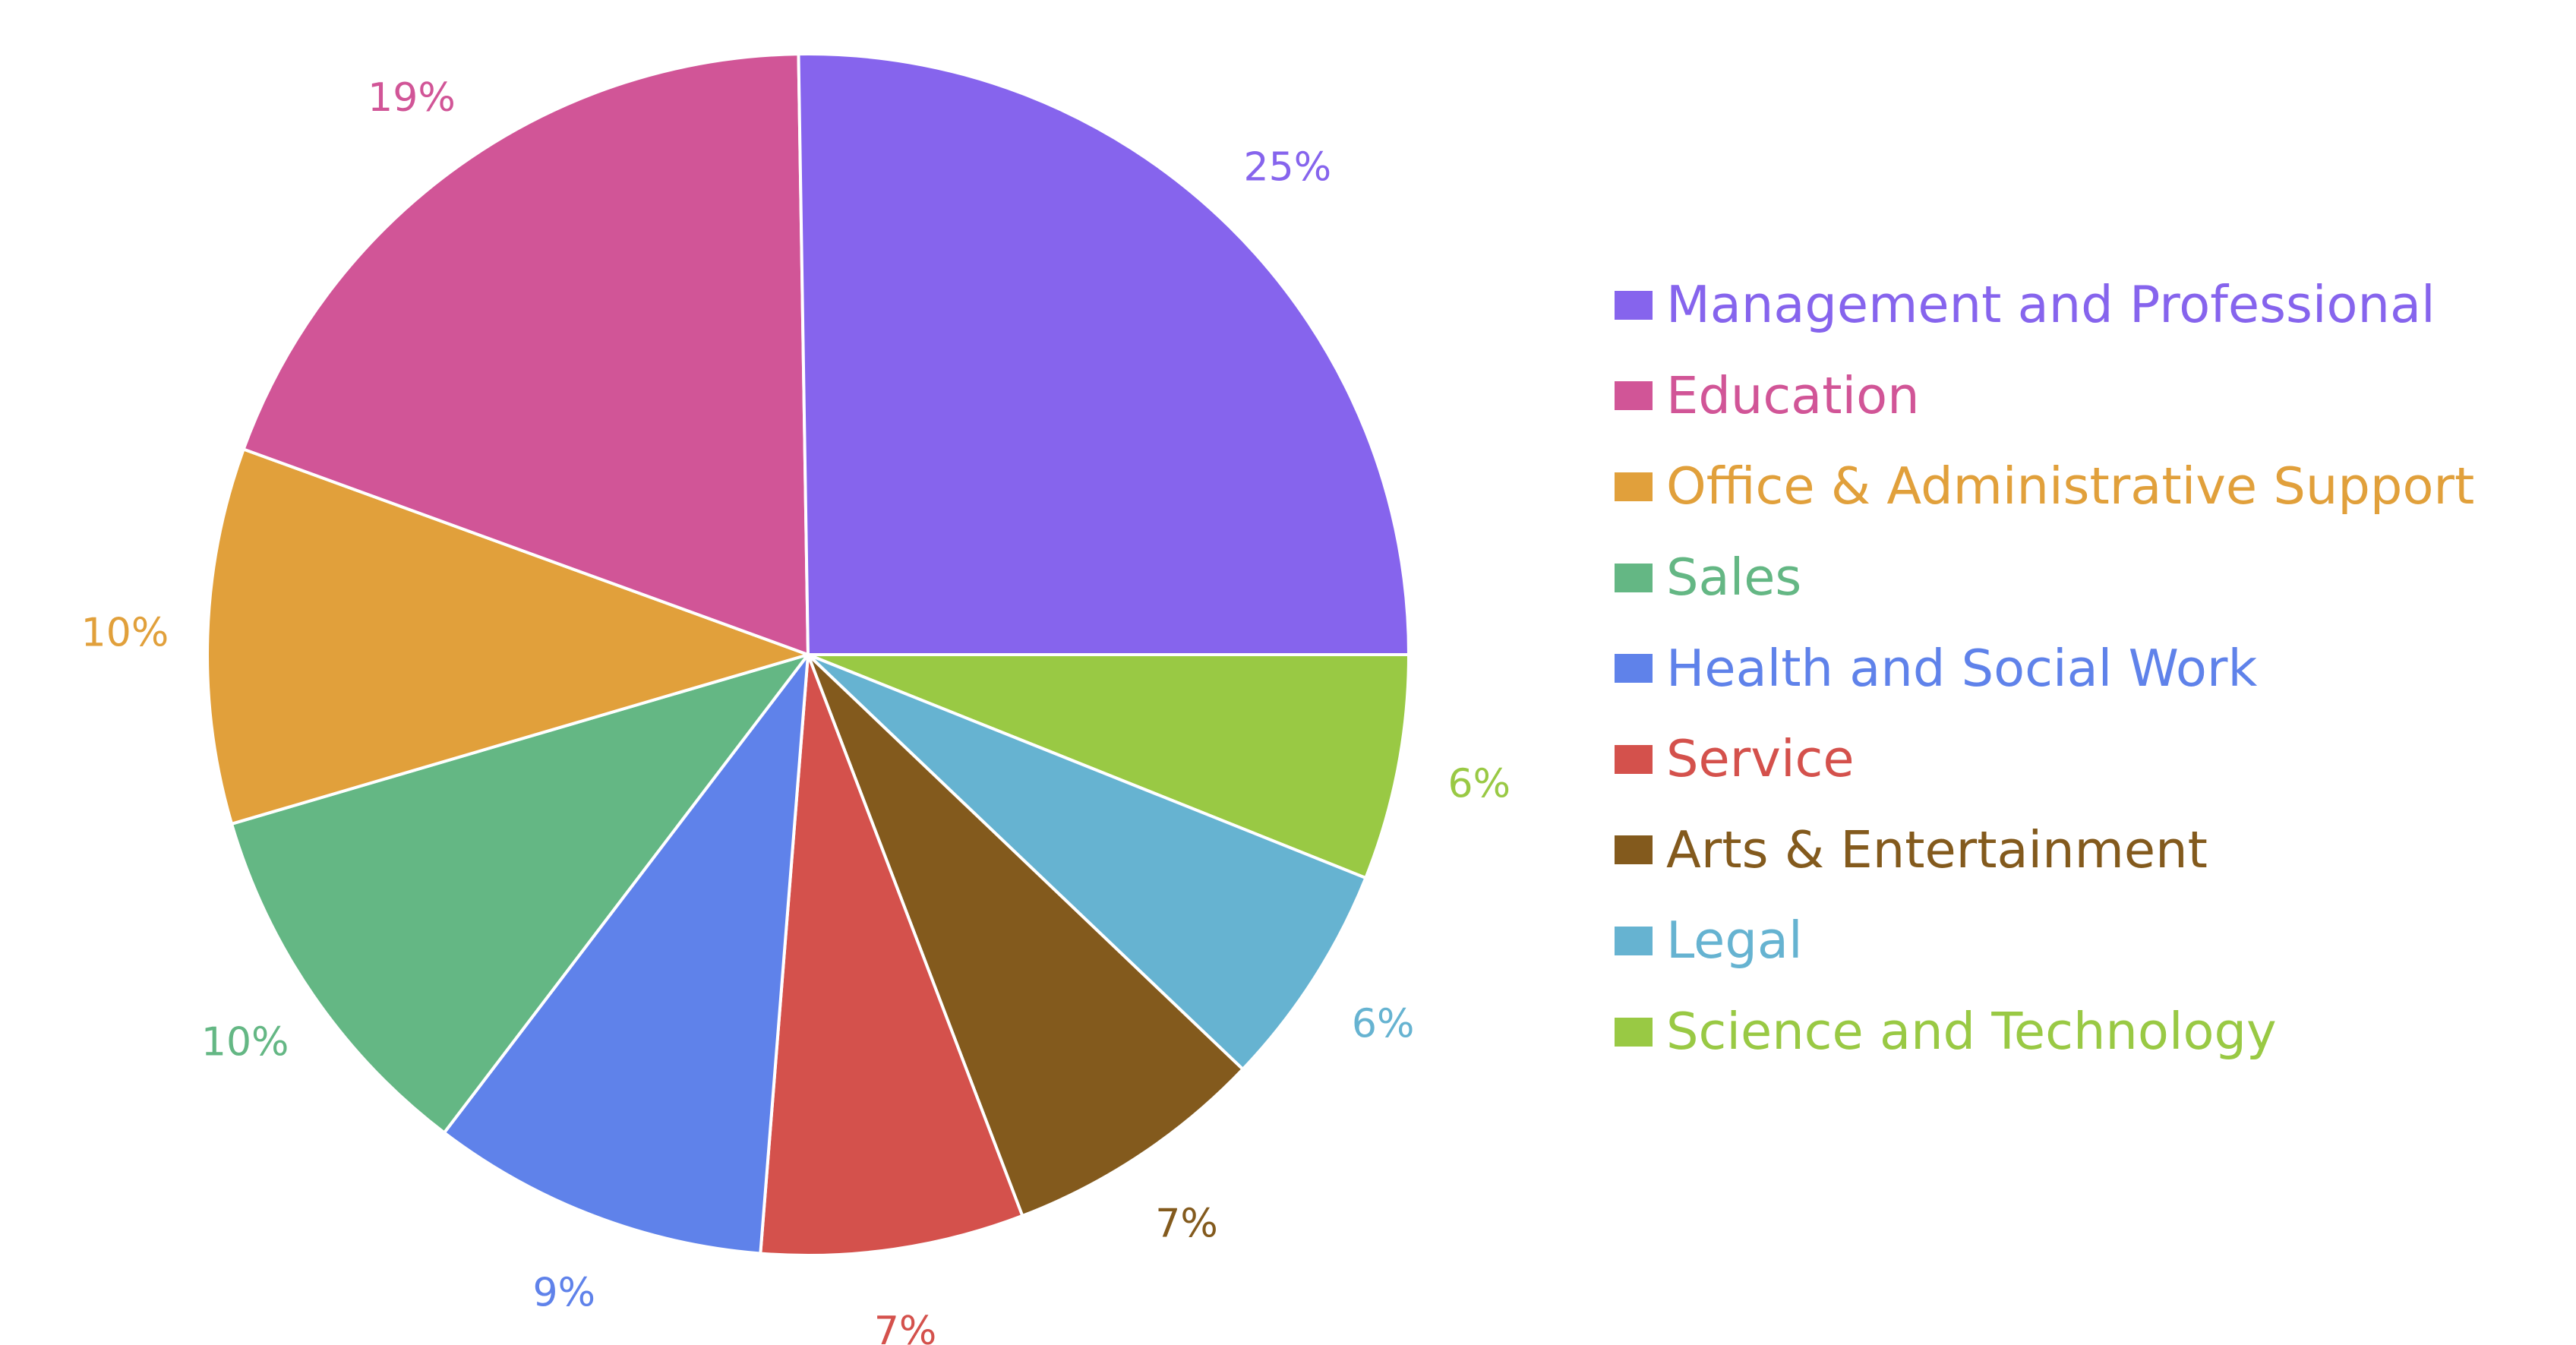 This screenshot has height=1345, width=2576. Describe the element at coordinates (2044, 578) in the screenshot. I see `legend-item-sales: Sales` at that location.